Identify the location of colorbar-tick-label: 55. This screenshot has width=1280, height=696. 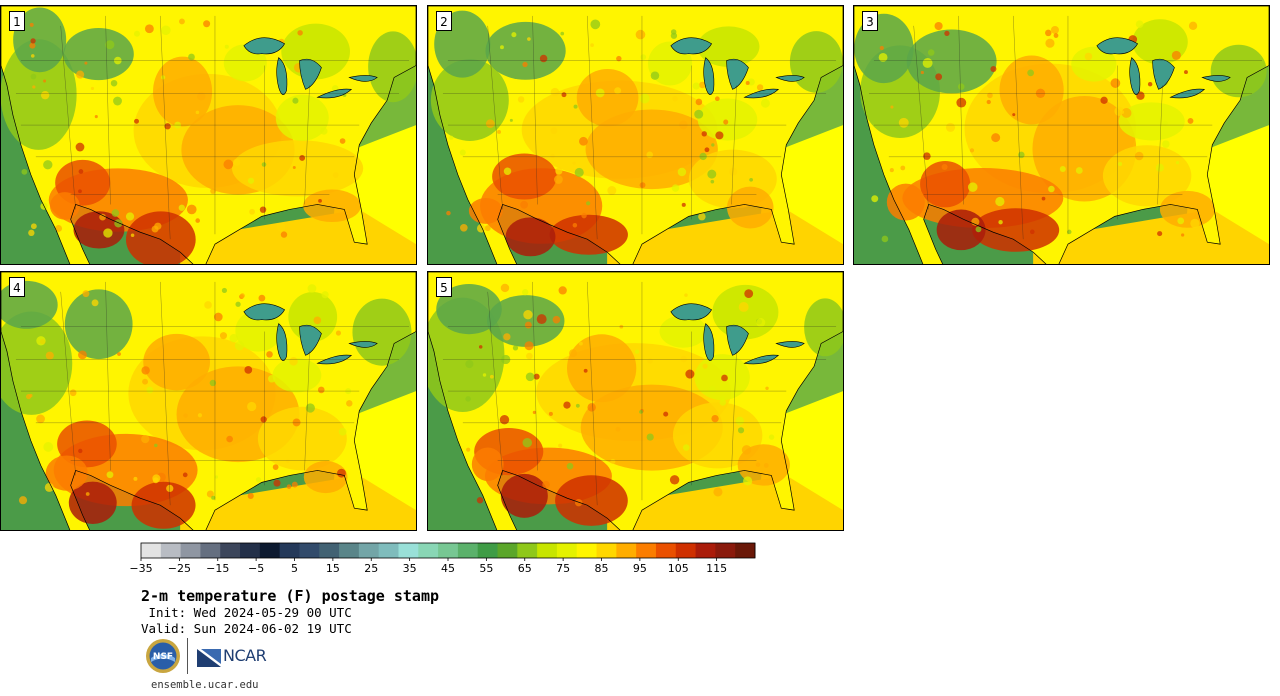
(486, 568).